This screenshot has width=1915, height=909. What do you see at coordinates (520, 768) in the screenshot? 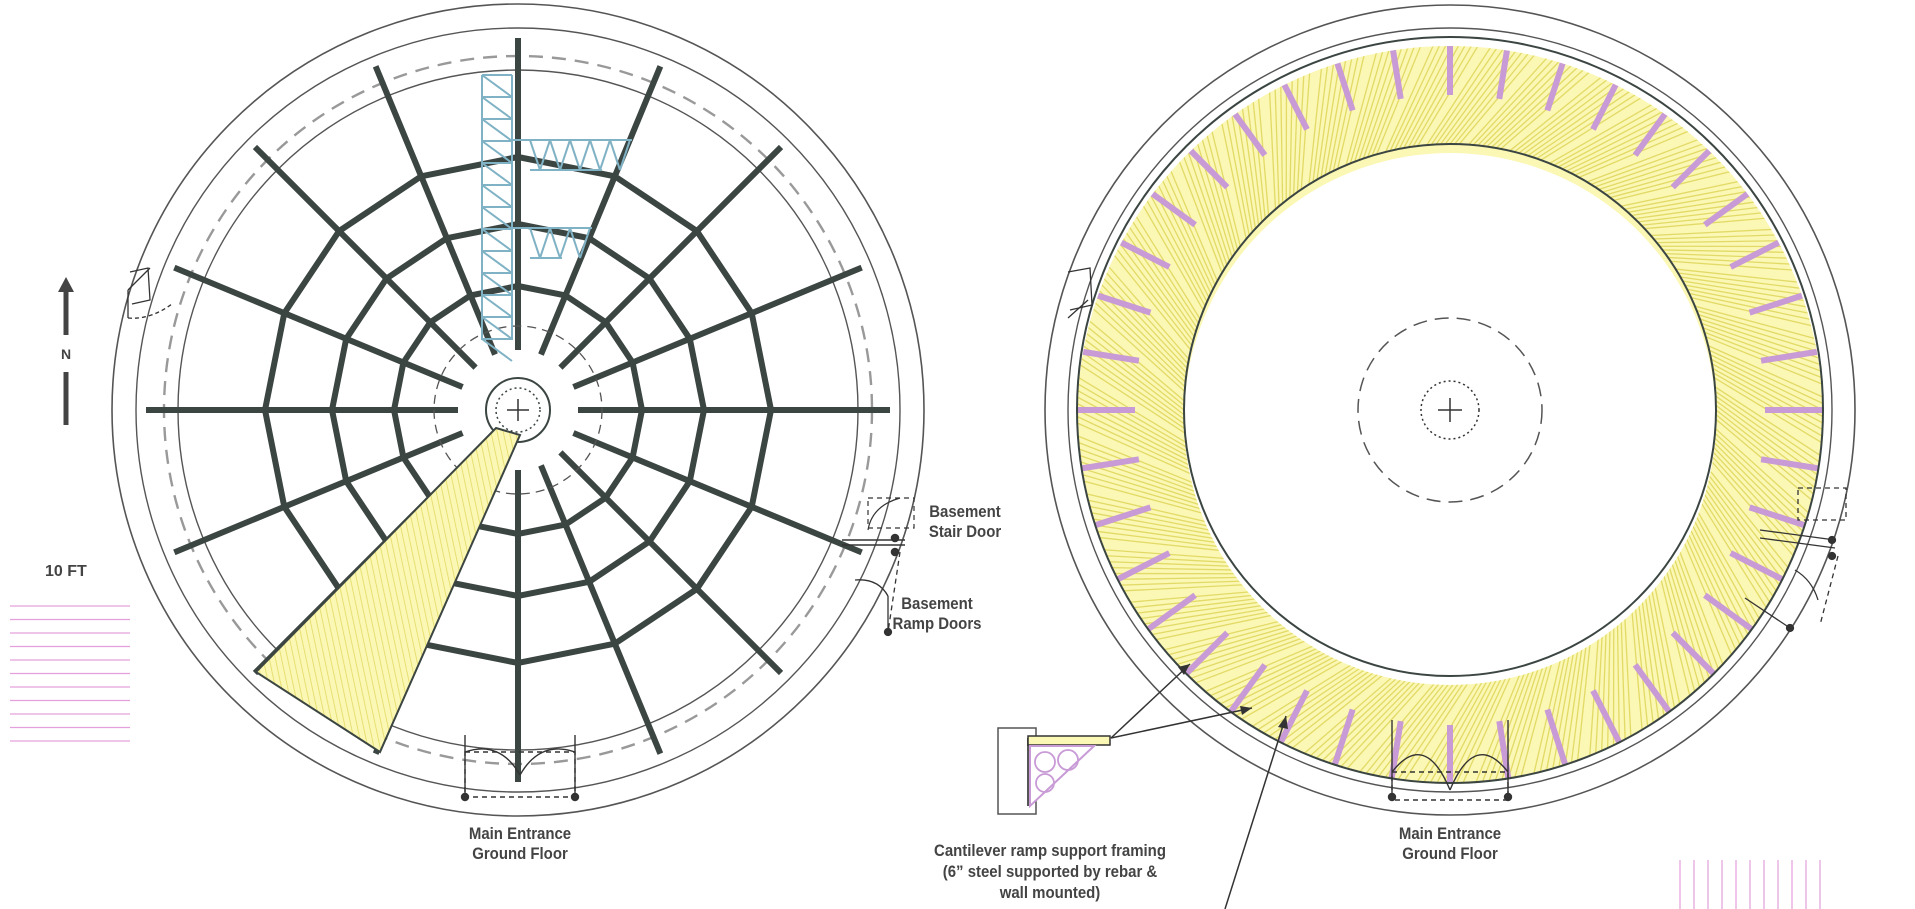
I see `main-entrance-doors-left` at bounding box center [520, 768].